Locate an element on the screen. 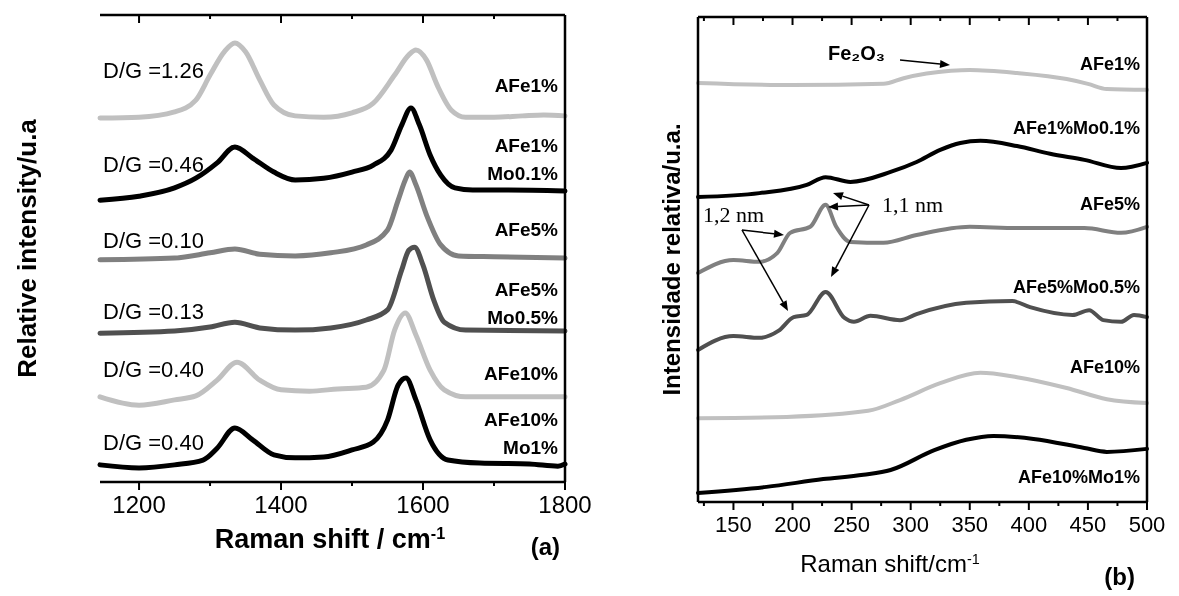 The image size is (1179, 596). x-tick-label: 400 is located at coordinates (1029, 524).